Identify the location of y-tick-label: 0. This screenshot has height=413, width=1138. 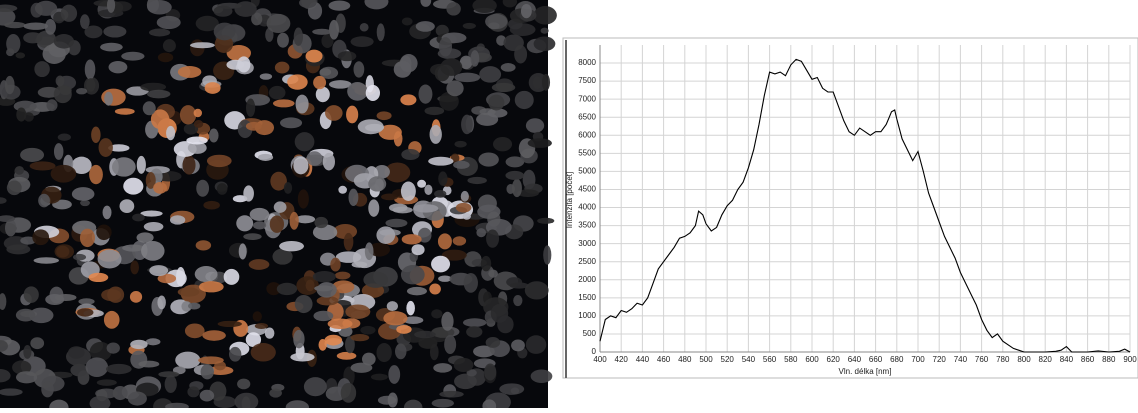
(594, 351).